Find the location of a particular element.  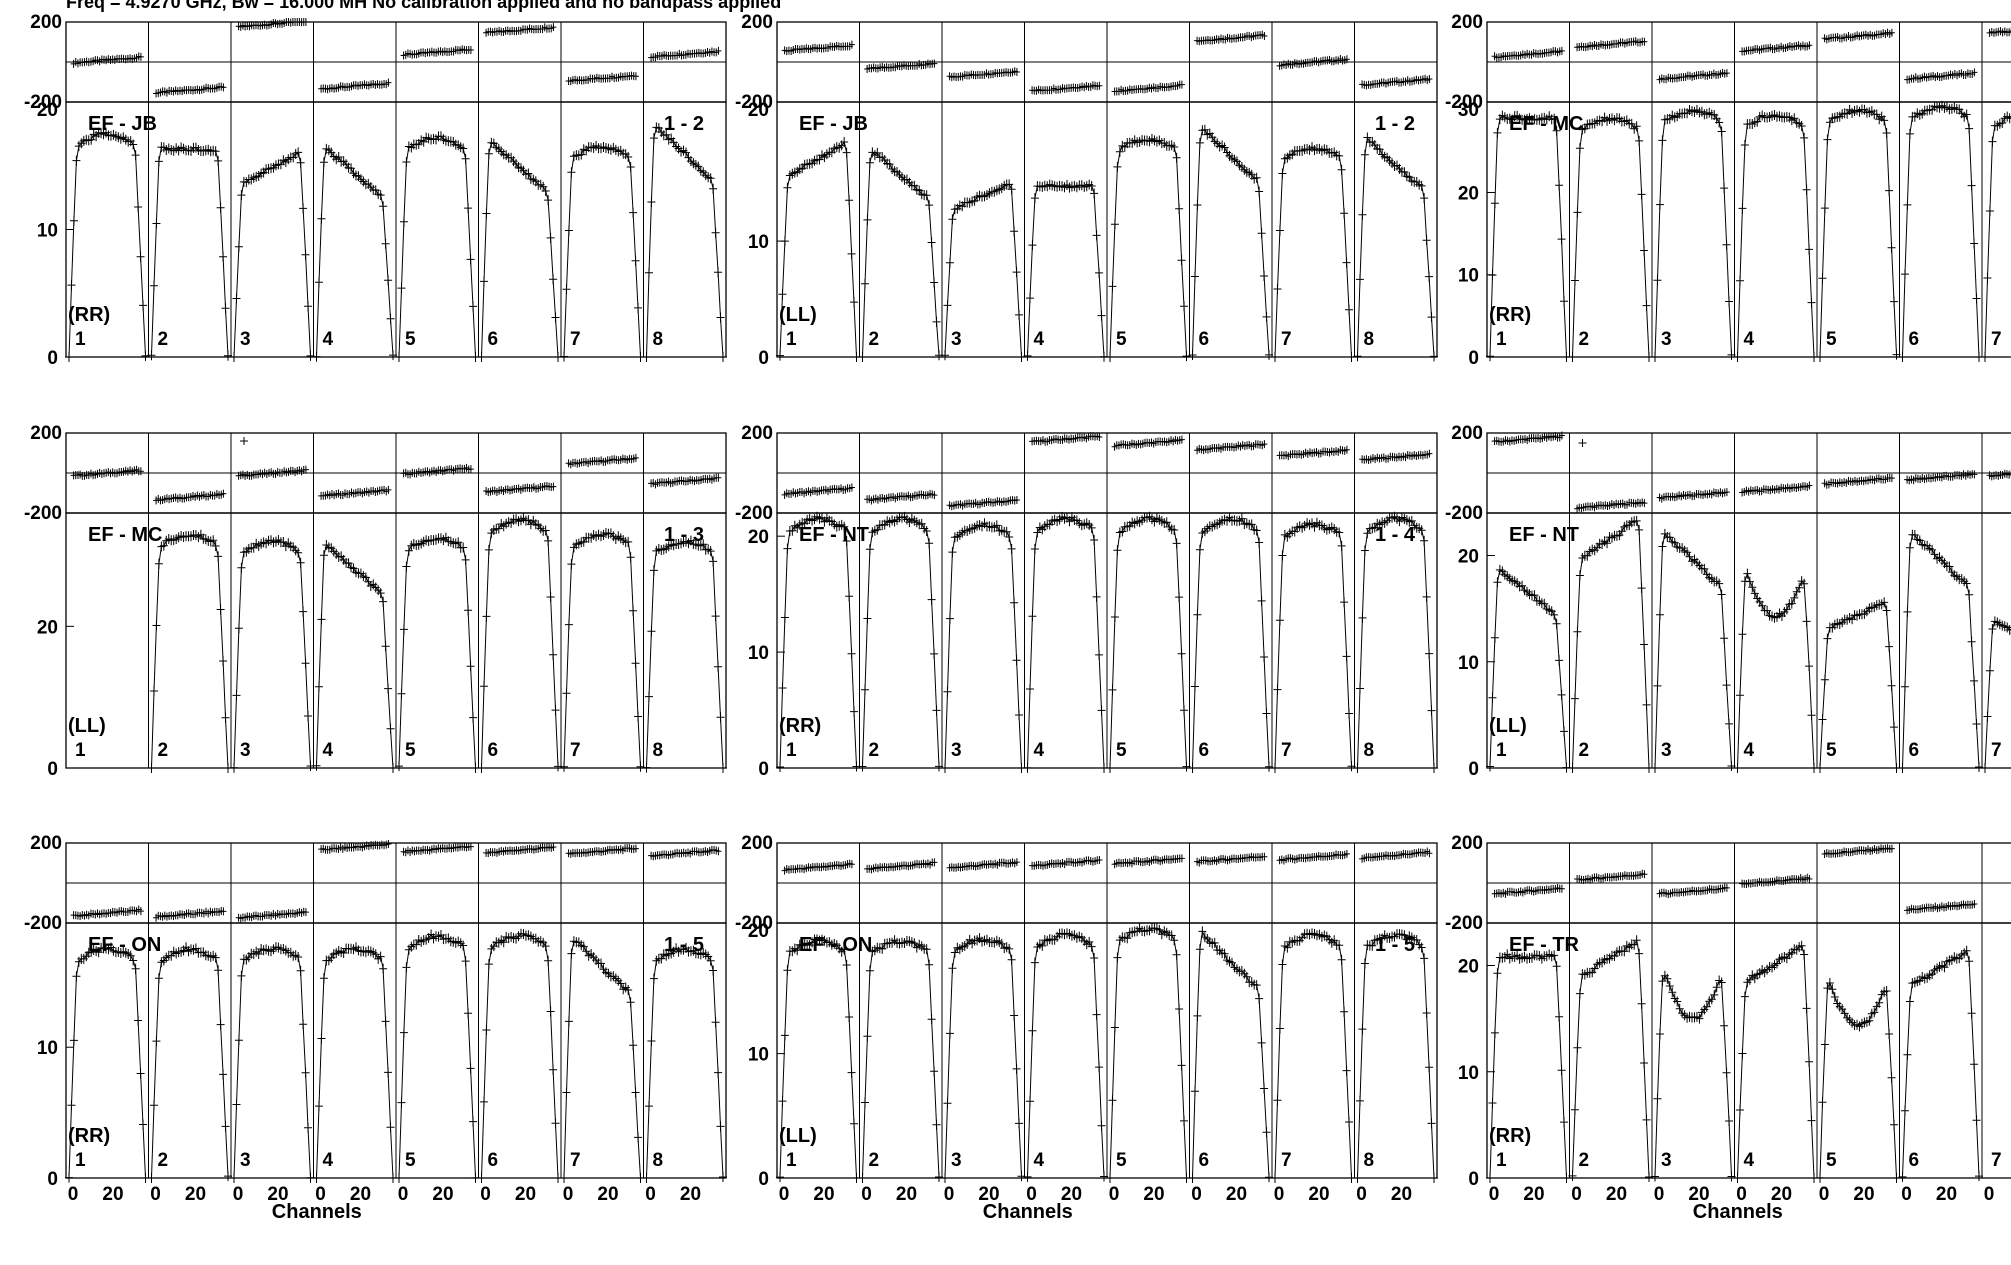

baseline-label: EF - MC is located at coordinates (125, 535).